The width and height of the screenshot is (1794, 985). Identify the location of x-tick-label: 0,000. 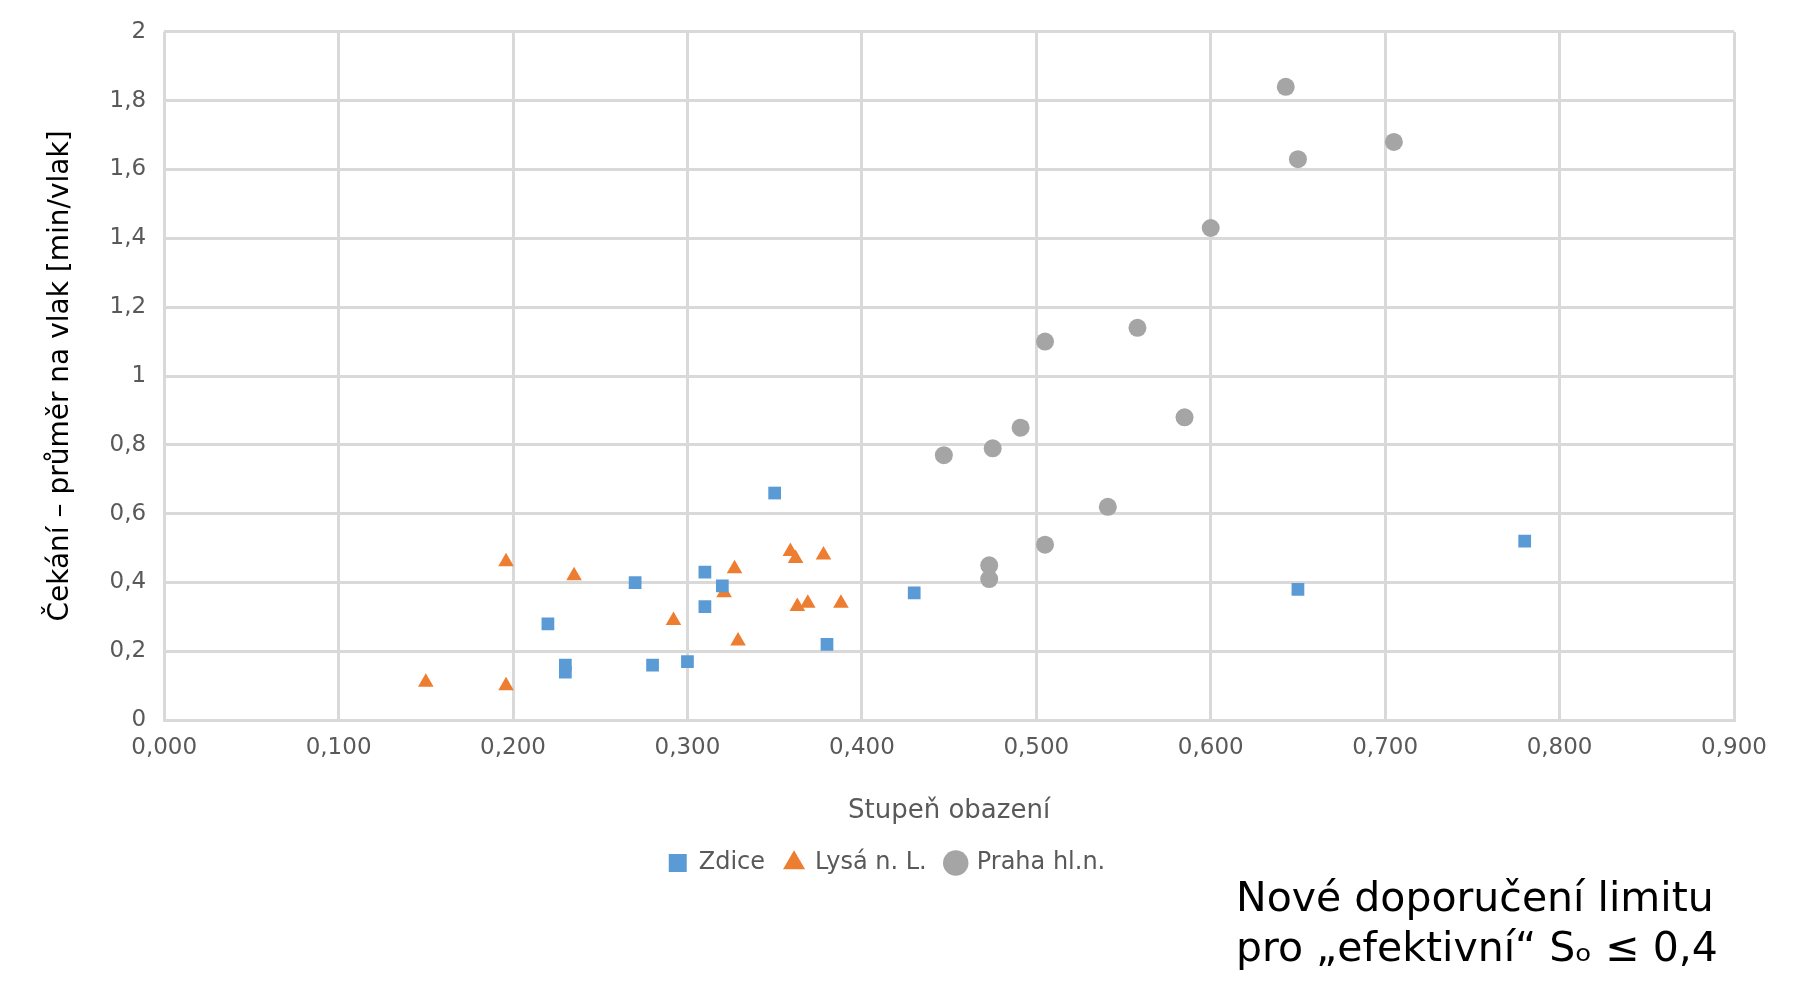
(164, 745).